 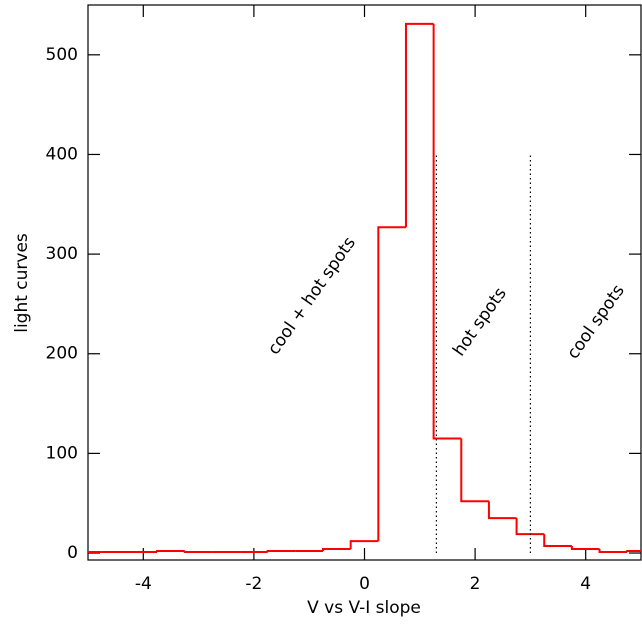 I want to click on x-axis-label: V vs V-I slope, so click(x=364, y=608).